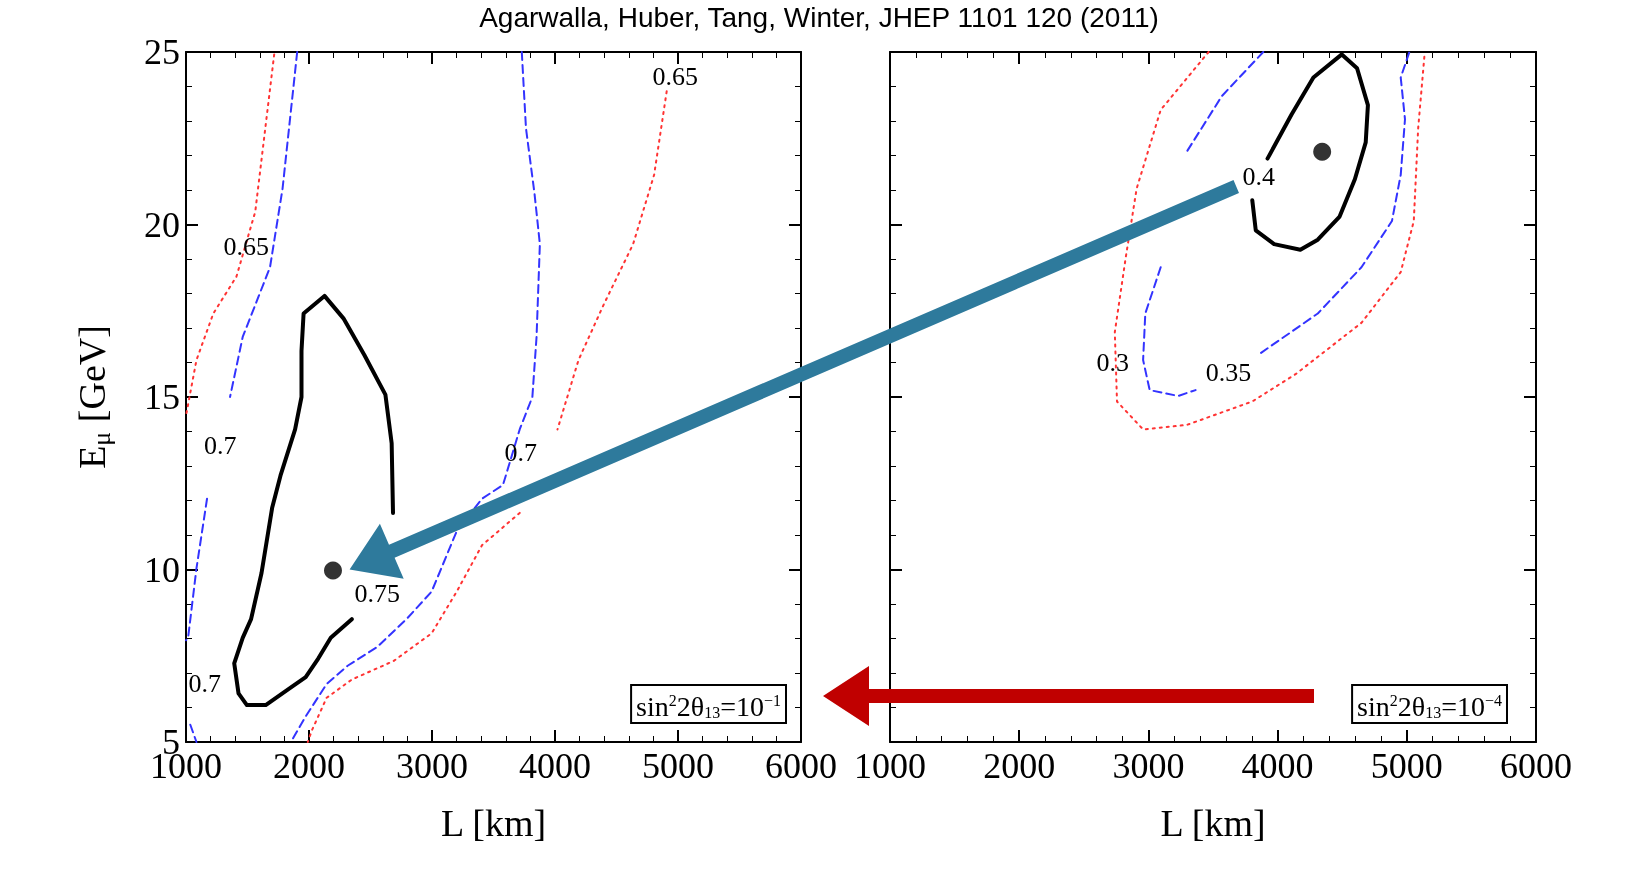 This screenshot has width=1638, height=895. What do you see at coordinates (1113, 362) in the screenshot?
I see `annotation: 0.3` at bounding box center [1113, 362].